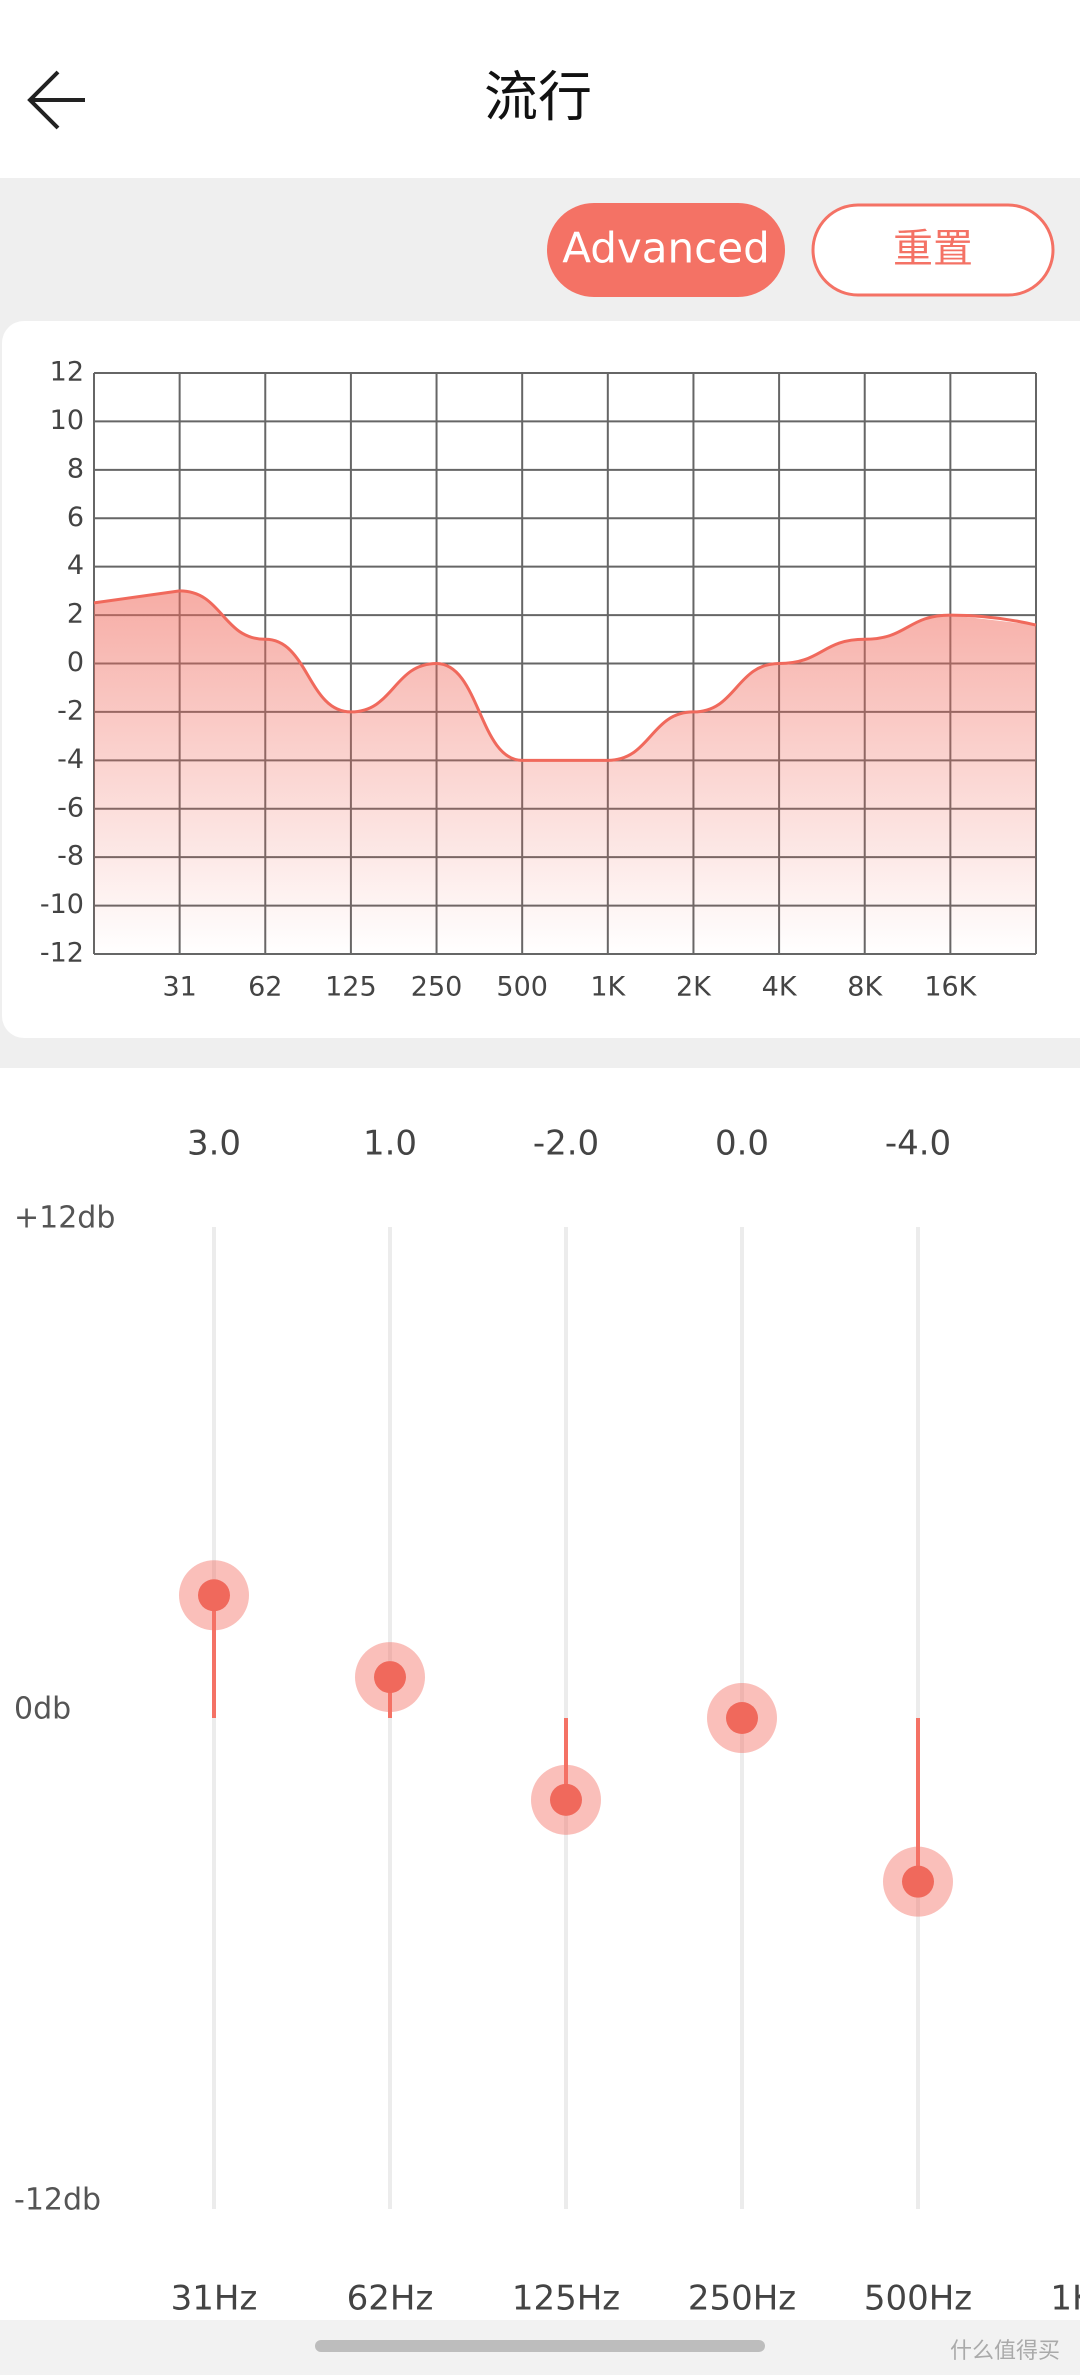 The width and height of the screenshot is (1080, 2375). I want to click on x-tick-label: 250, so click(437, 987).